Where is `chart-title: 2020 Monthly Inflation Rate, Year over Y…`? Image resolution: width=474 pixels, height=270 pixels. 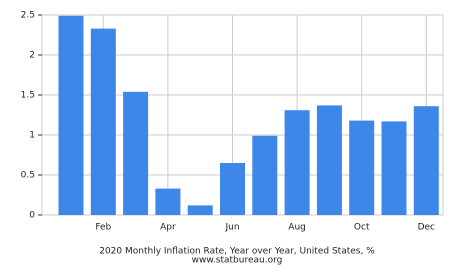
chart-title: 2020 Monthly Inflation Rate, Year over Y… is located at coordinates (237, 252).